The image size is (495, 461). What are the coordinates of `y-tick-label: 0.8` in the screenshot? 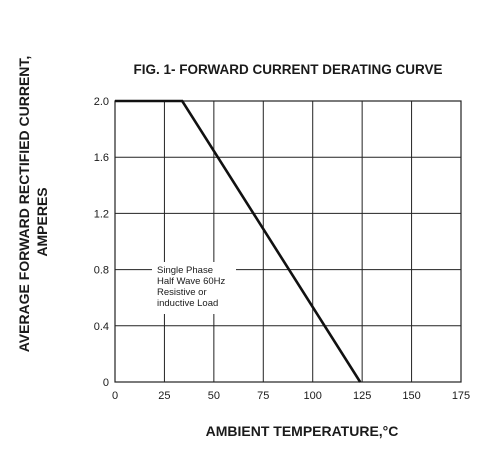 It's located at (101, 271).